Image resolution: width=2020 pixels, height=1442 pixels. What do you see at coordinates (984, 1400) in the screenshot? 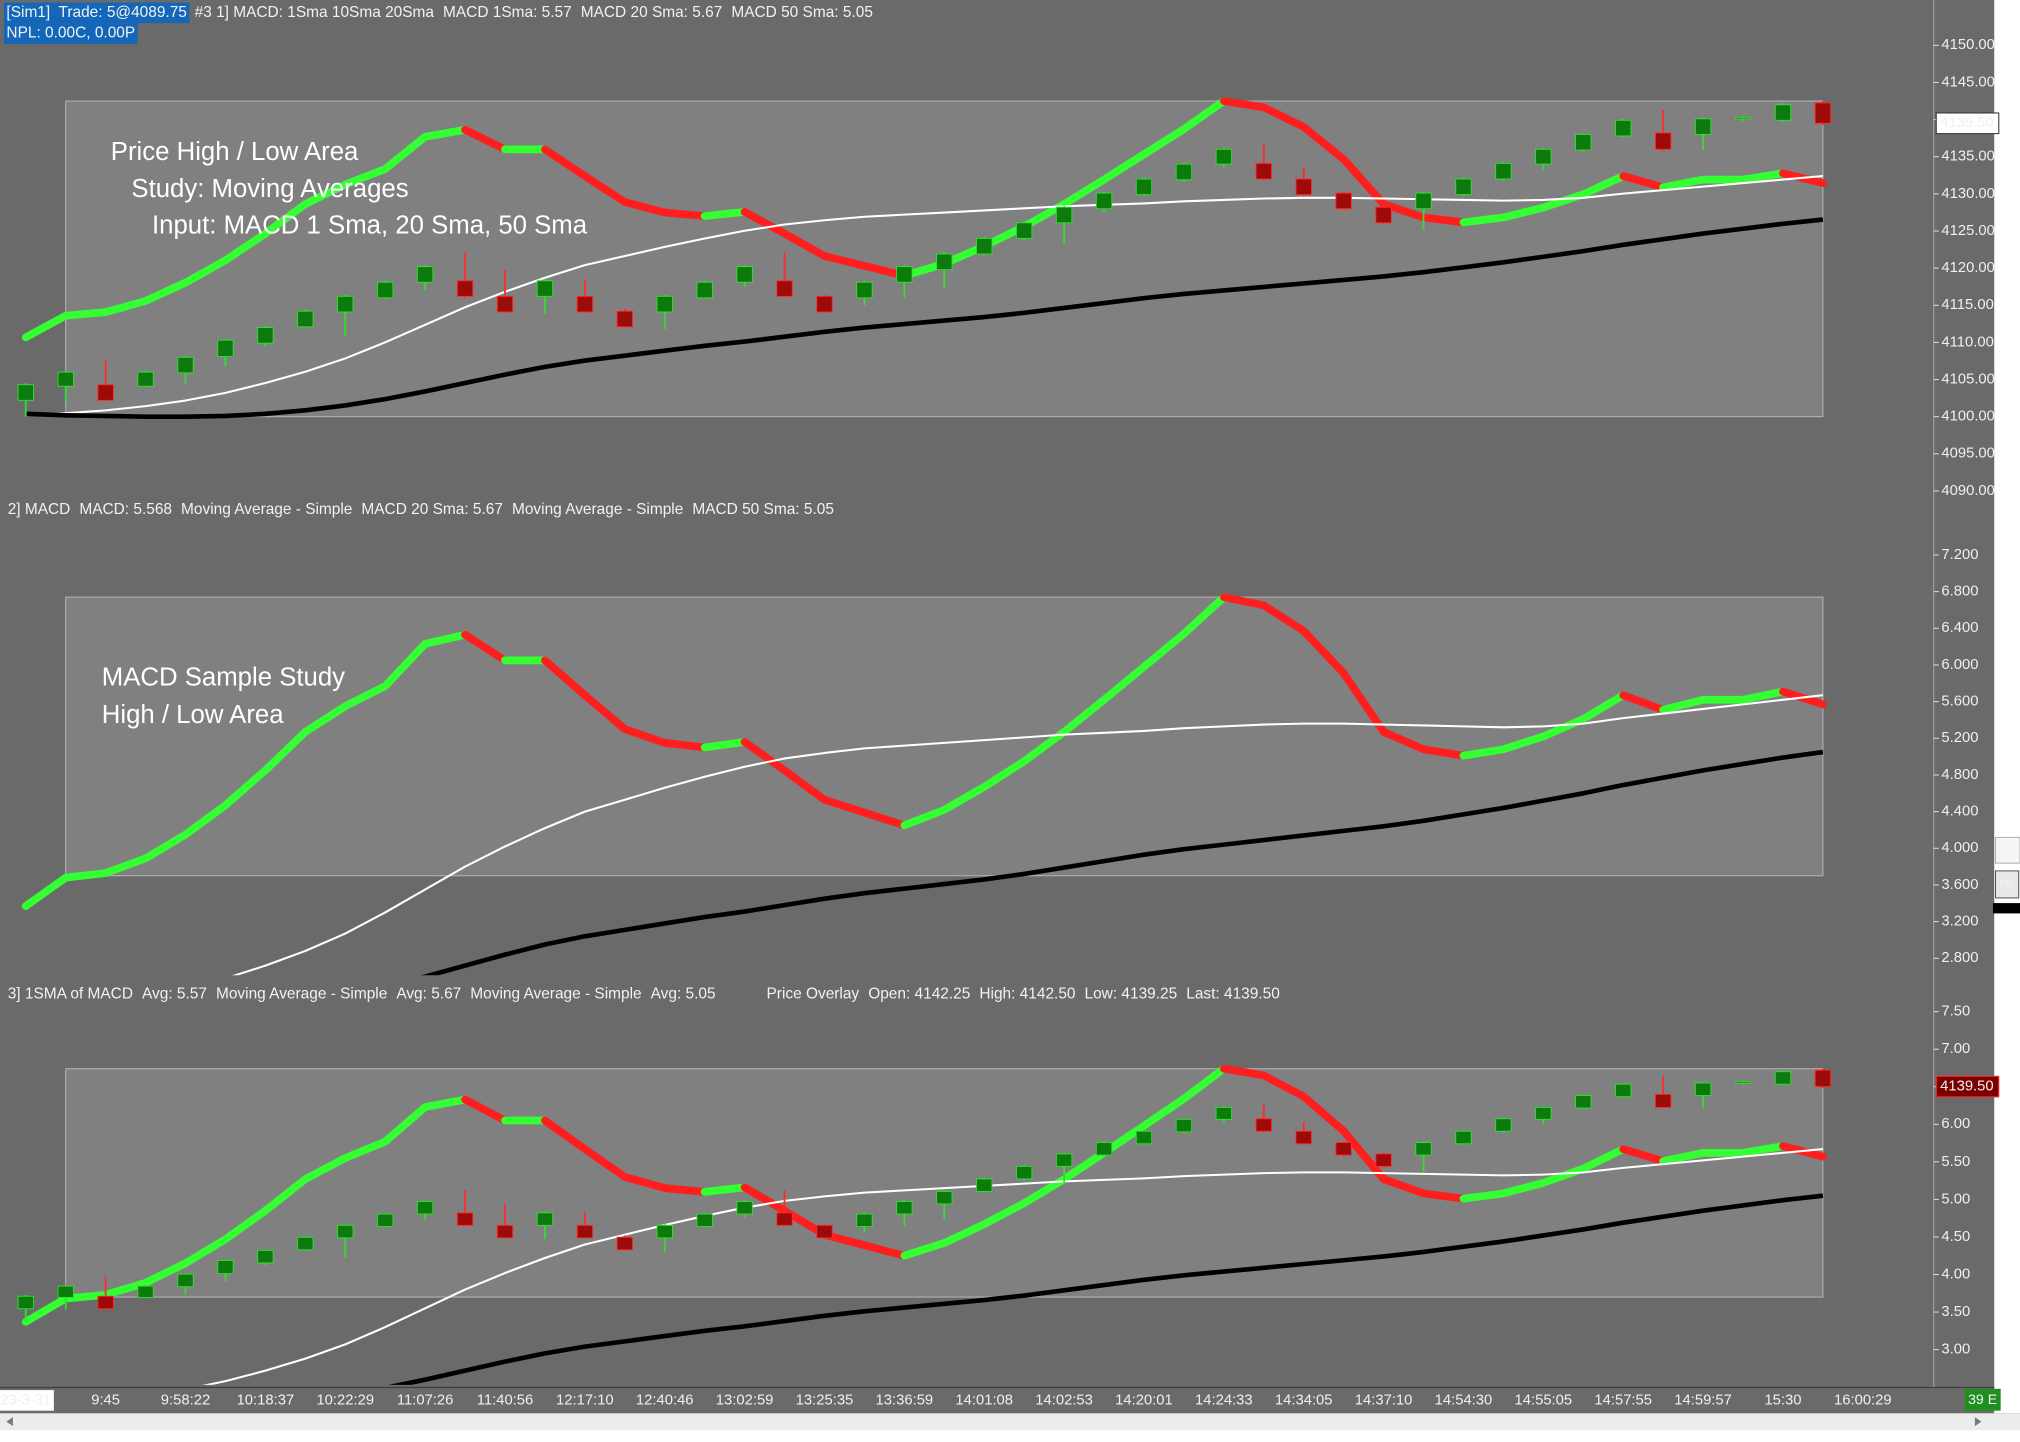
I see `x-tick-label: 14:01:08` at bounding box center [984, 1400].